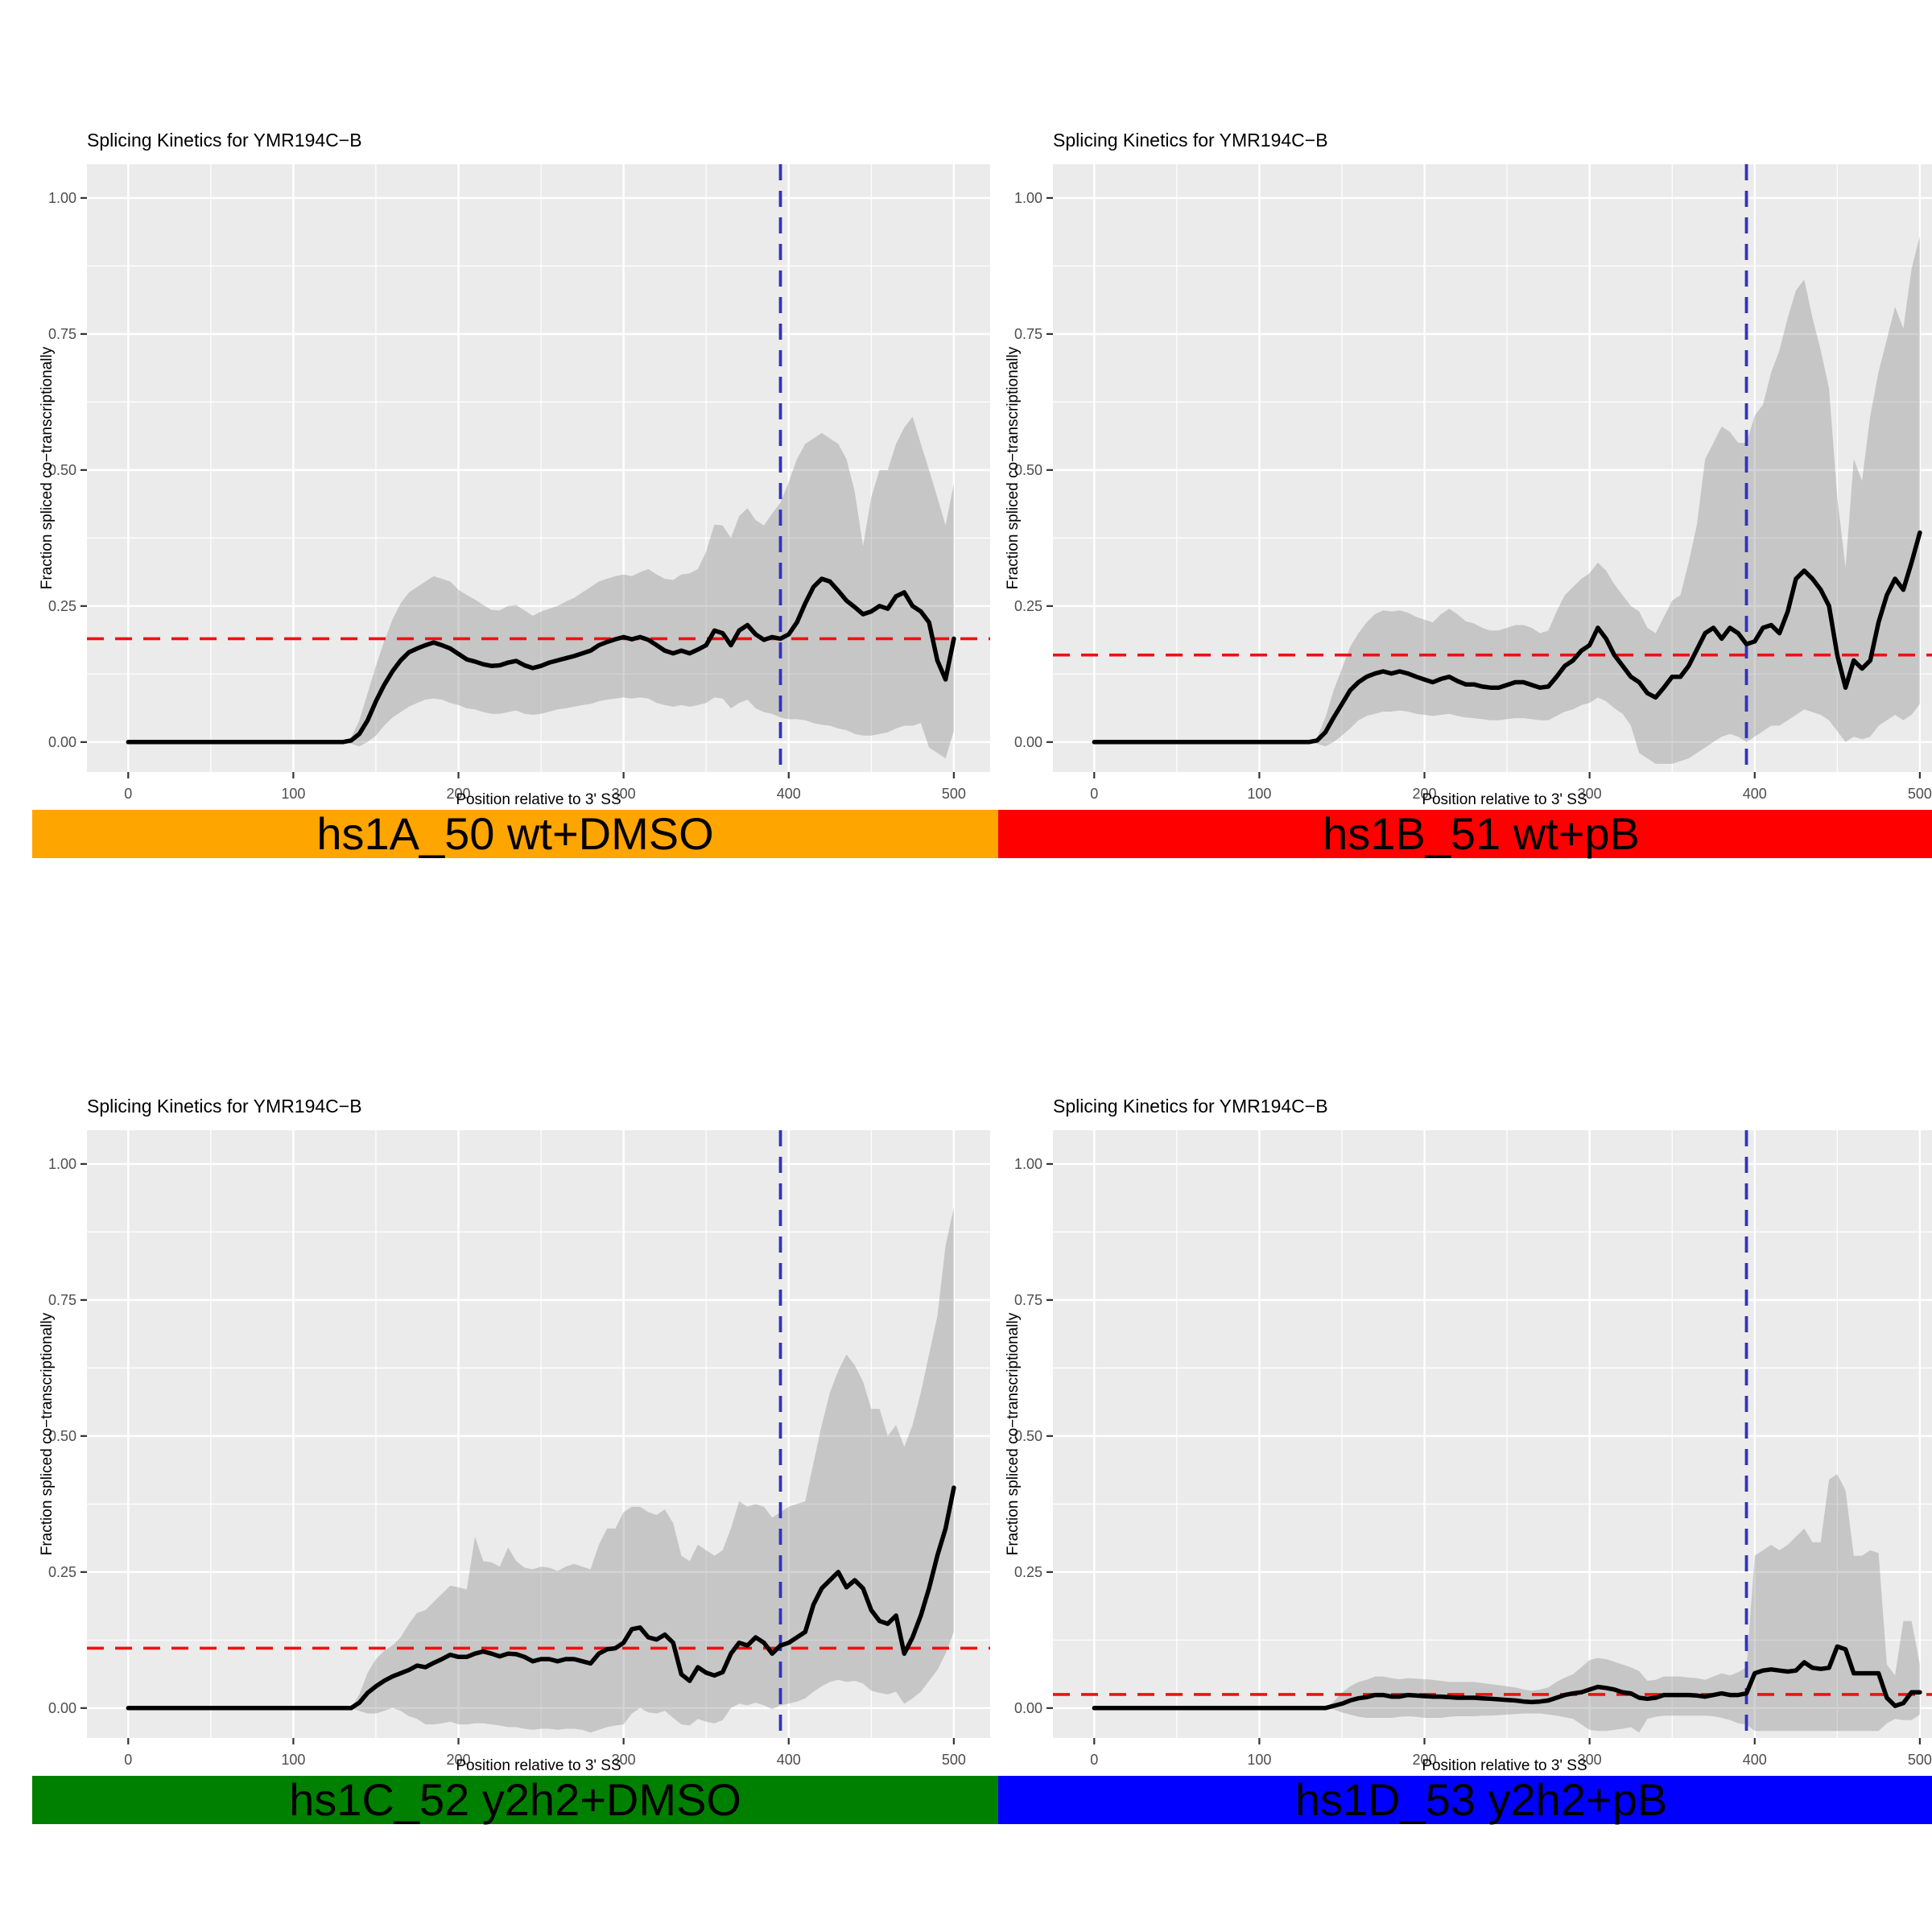  I want to click on condition-label: hs1A_50 wt+DMSO, so click(515, 833).